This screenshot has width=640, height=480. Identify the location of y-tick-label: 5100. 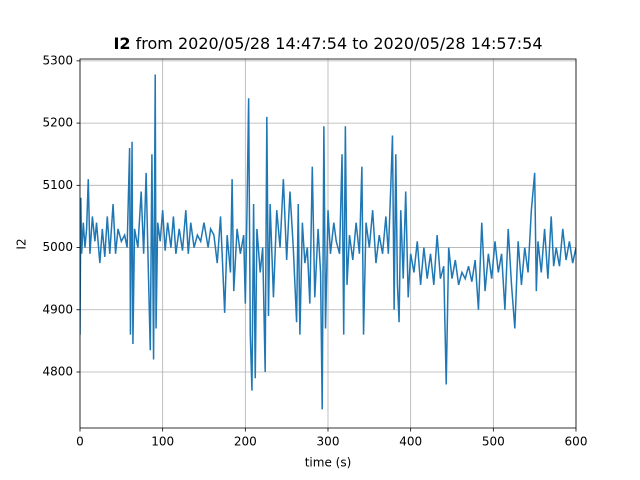
(57, 185).